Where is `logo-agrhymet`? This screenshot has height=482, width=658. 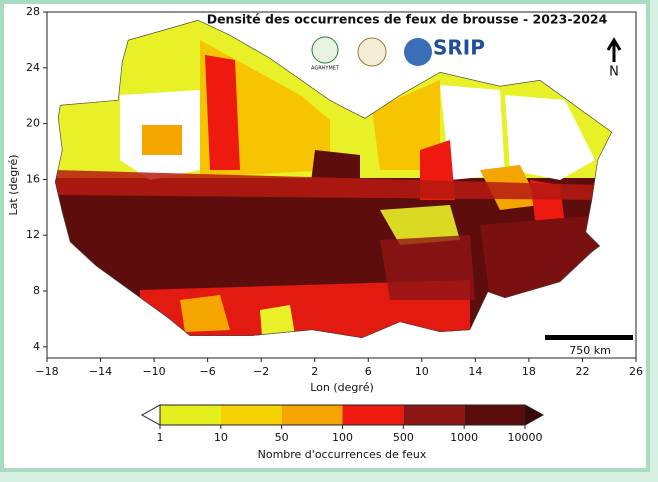 logo-agrhymet is located at coordinates (325, 50).